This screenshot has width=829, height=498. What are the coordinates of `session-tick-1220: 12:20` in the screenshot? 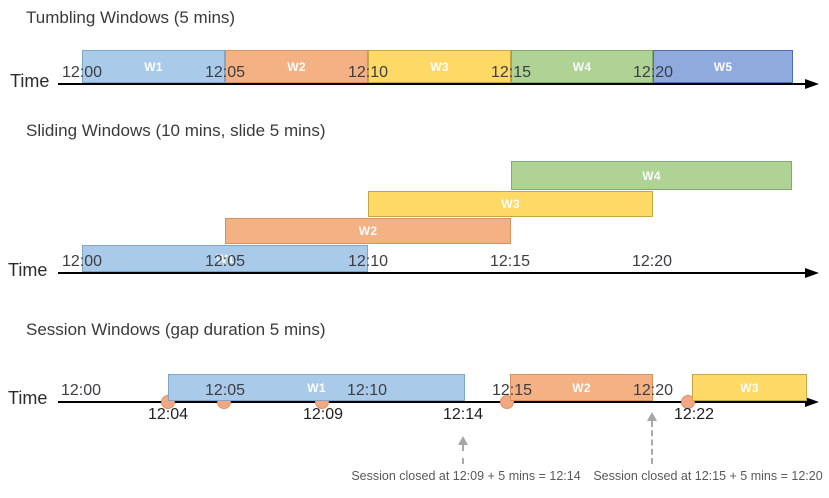 It's located at (653, 390).